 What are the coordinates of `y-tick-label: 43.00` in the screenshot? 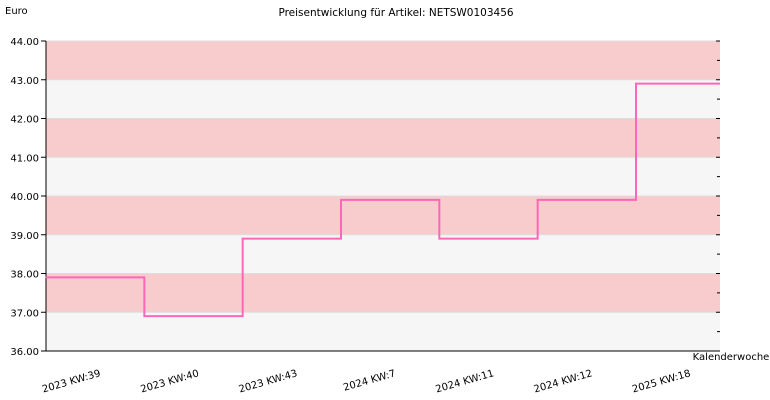 It's located at (24, 81).